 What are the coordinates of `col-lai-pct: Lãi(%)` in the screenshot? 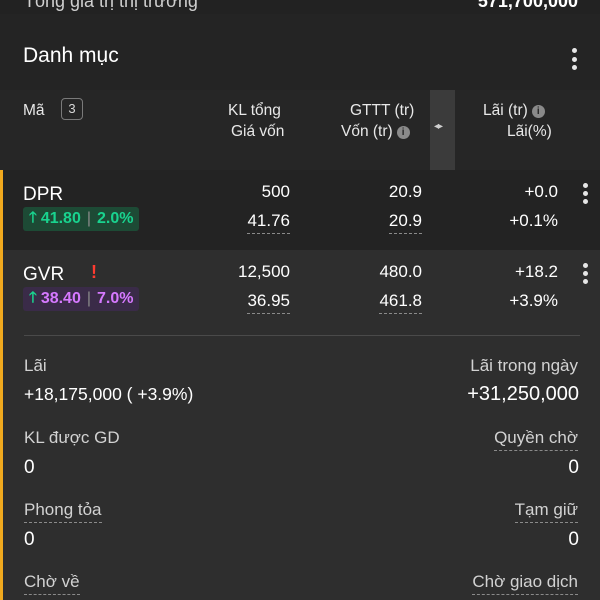 It's located at (529, 131).